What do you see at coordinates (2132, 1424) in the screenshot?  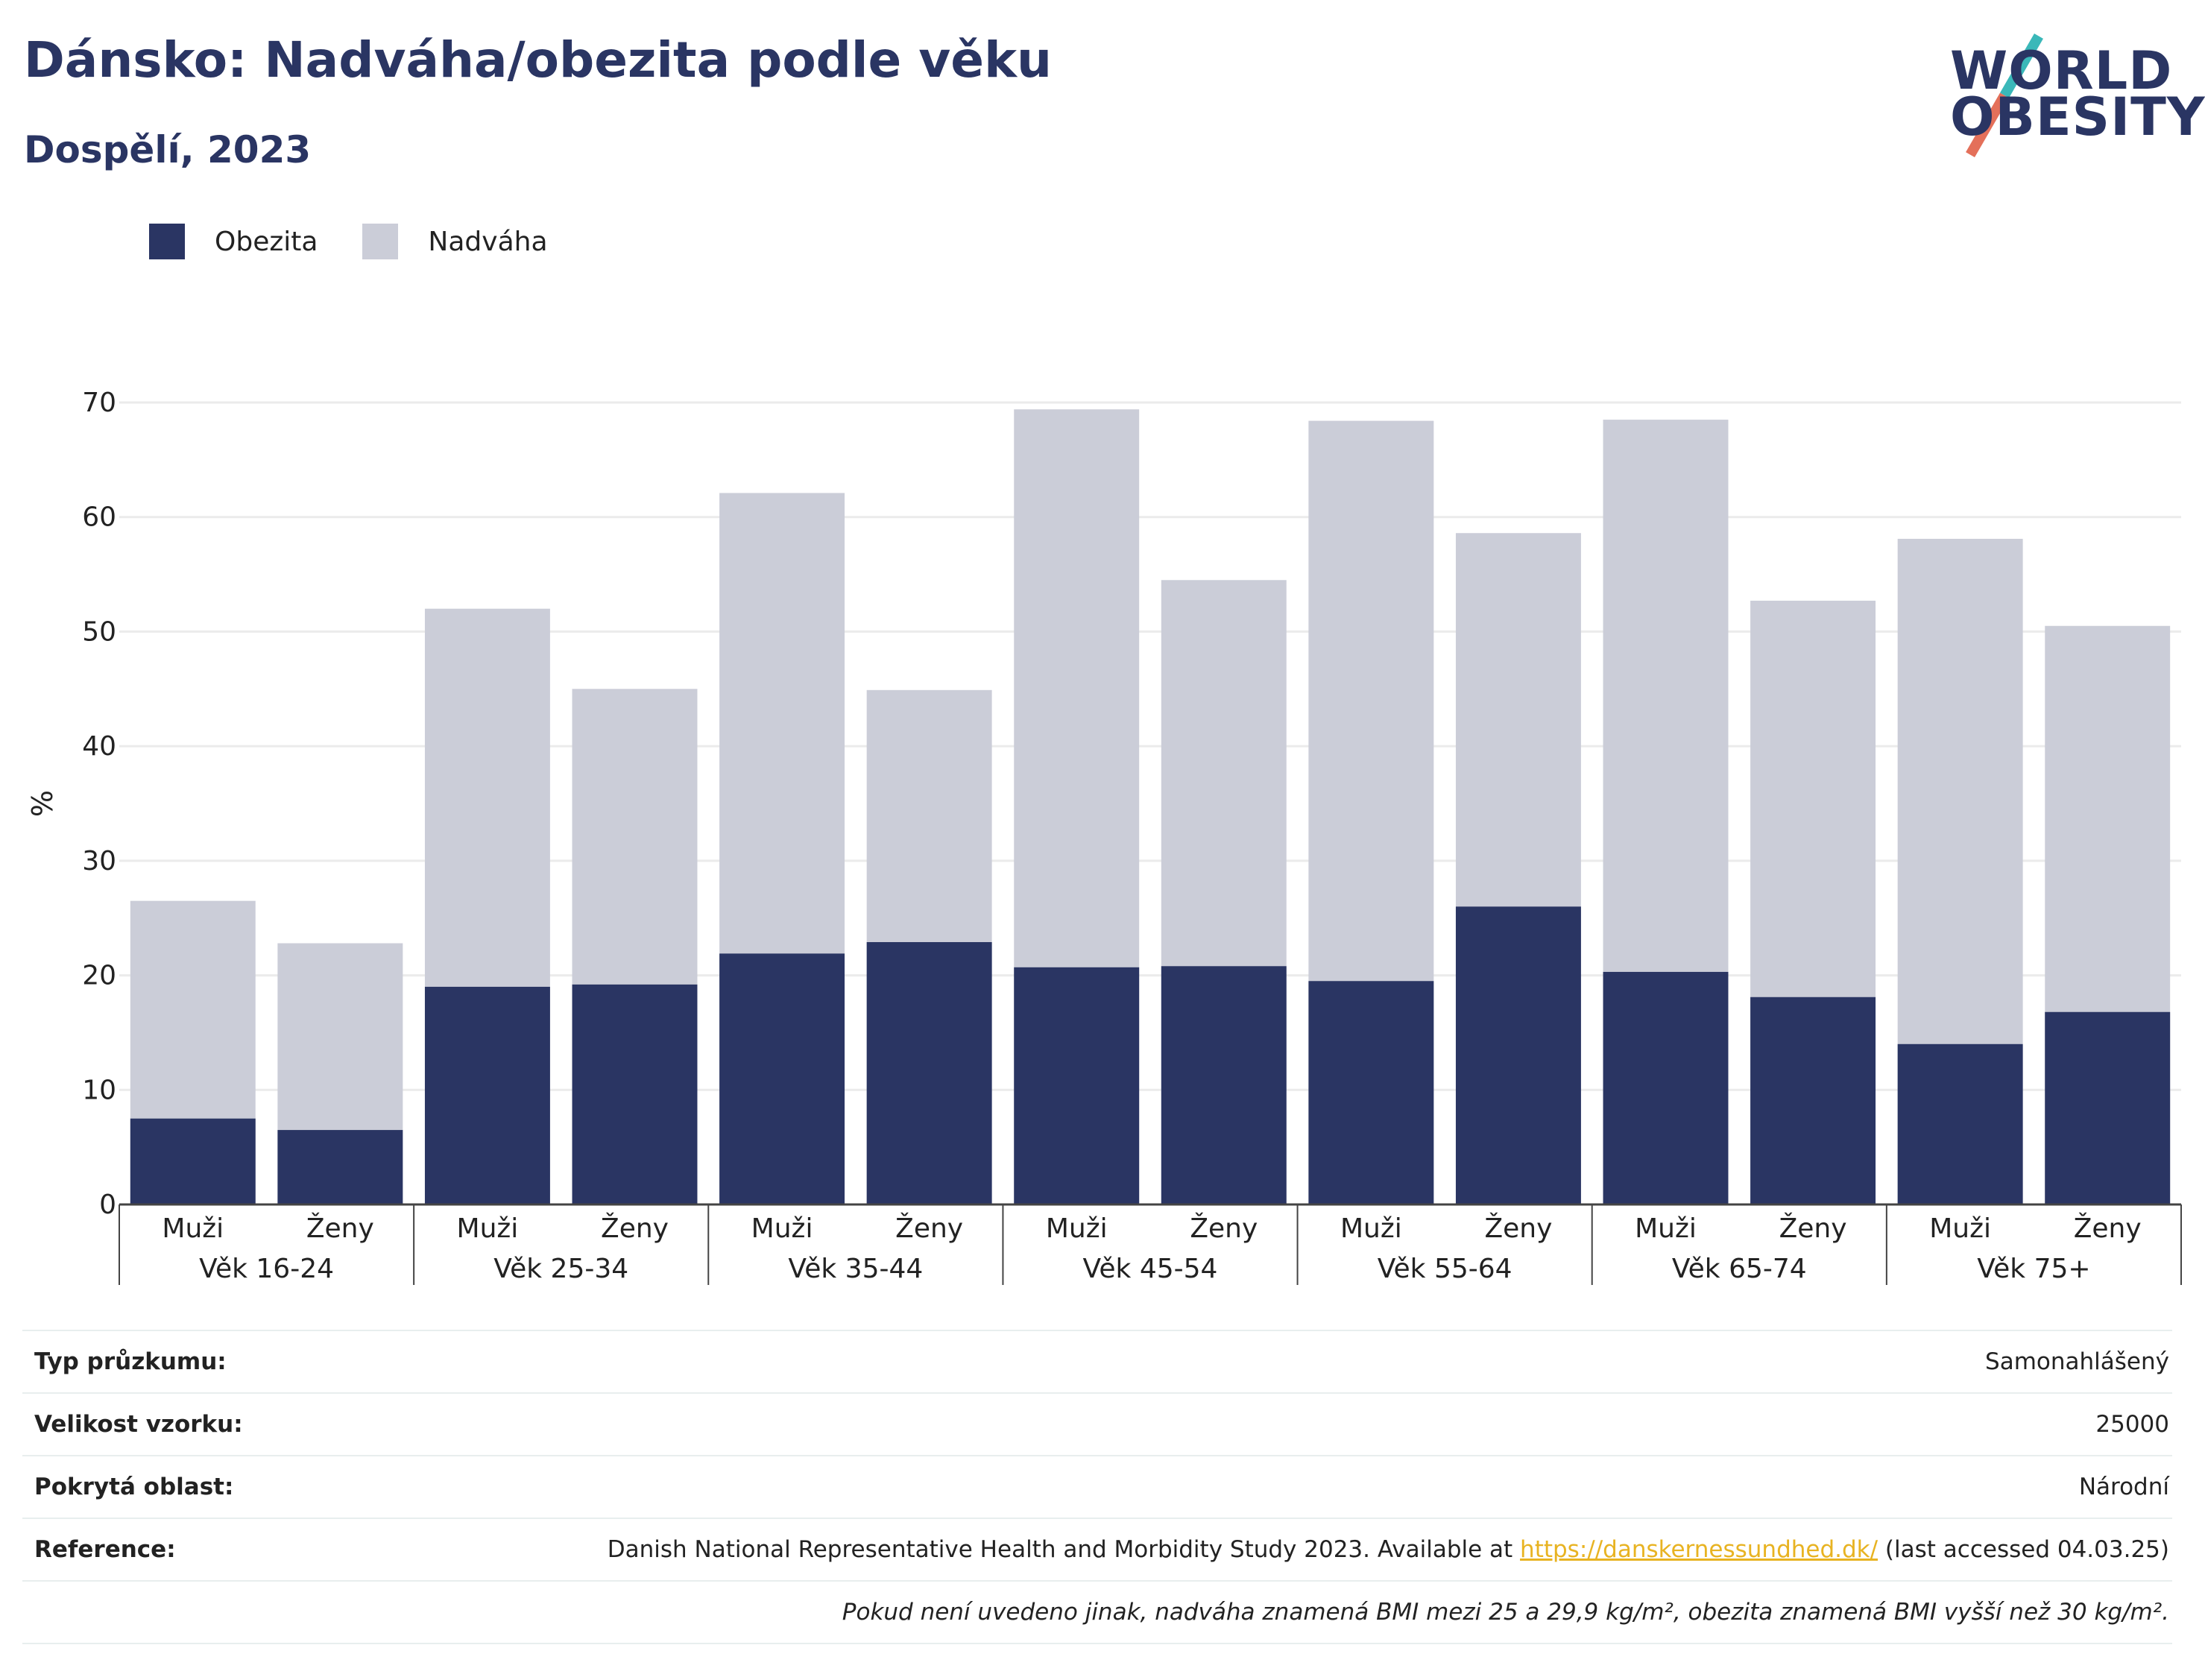 I see `sample-size-value: 25000` at bounding box center [2132, 1424].